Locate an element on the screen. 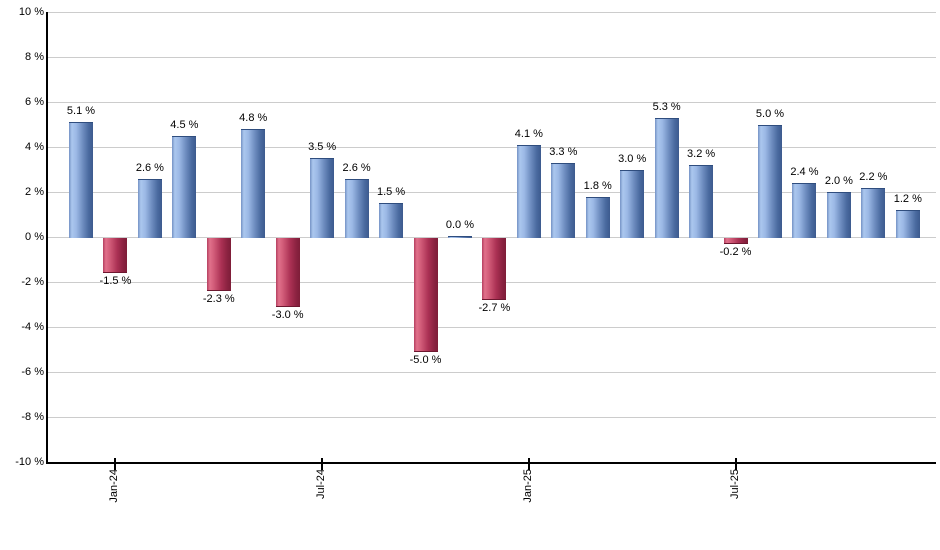 The width and height of the screenshot is (940, 550). y-axis-tick-label: 0 % is located at coordinates (34, 237).